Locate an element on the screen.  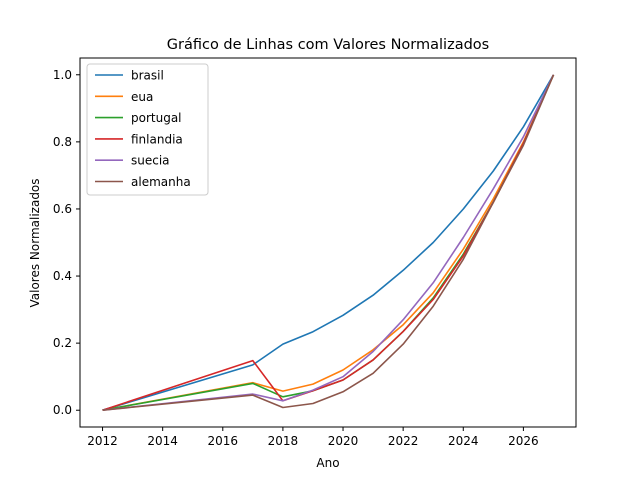
x-axis-label: Ano is located at coordinates (327, 463).